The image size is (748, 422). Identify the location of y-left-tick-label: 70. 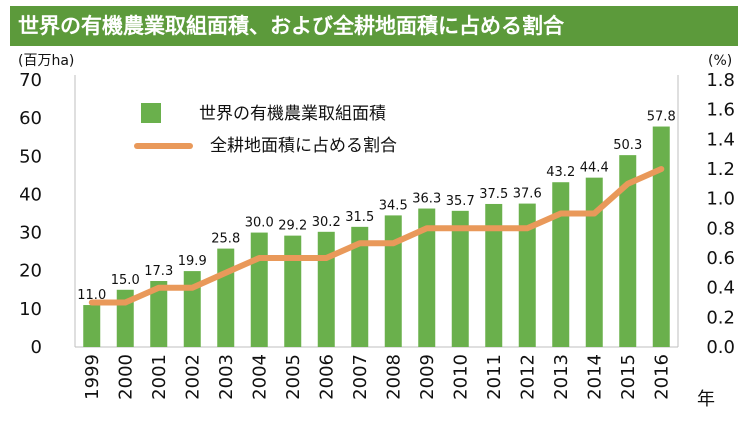
(30, 80).